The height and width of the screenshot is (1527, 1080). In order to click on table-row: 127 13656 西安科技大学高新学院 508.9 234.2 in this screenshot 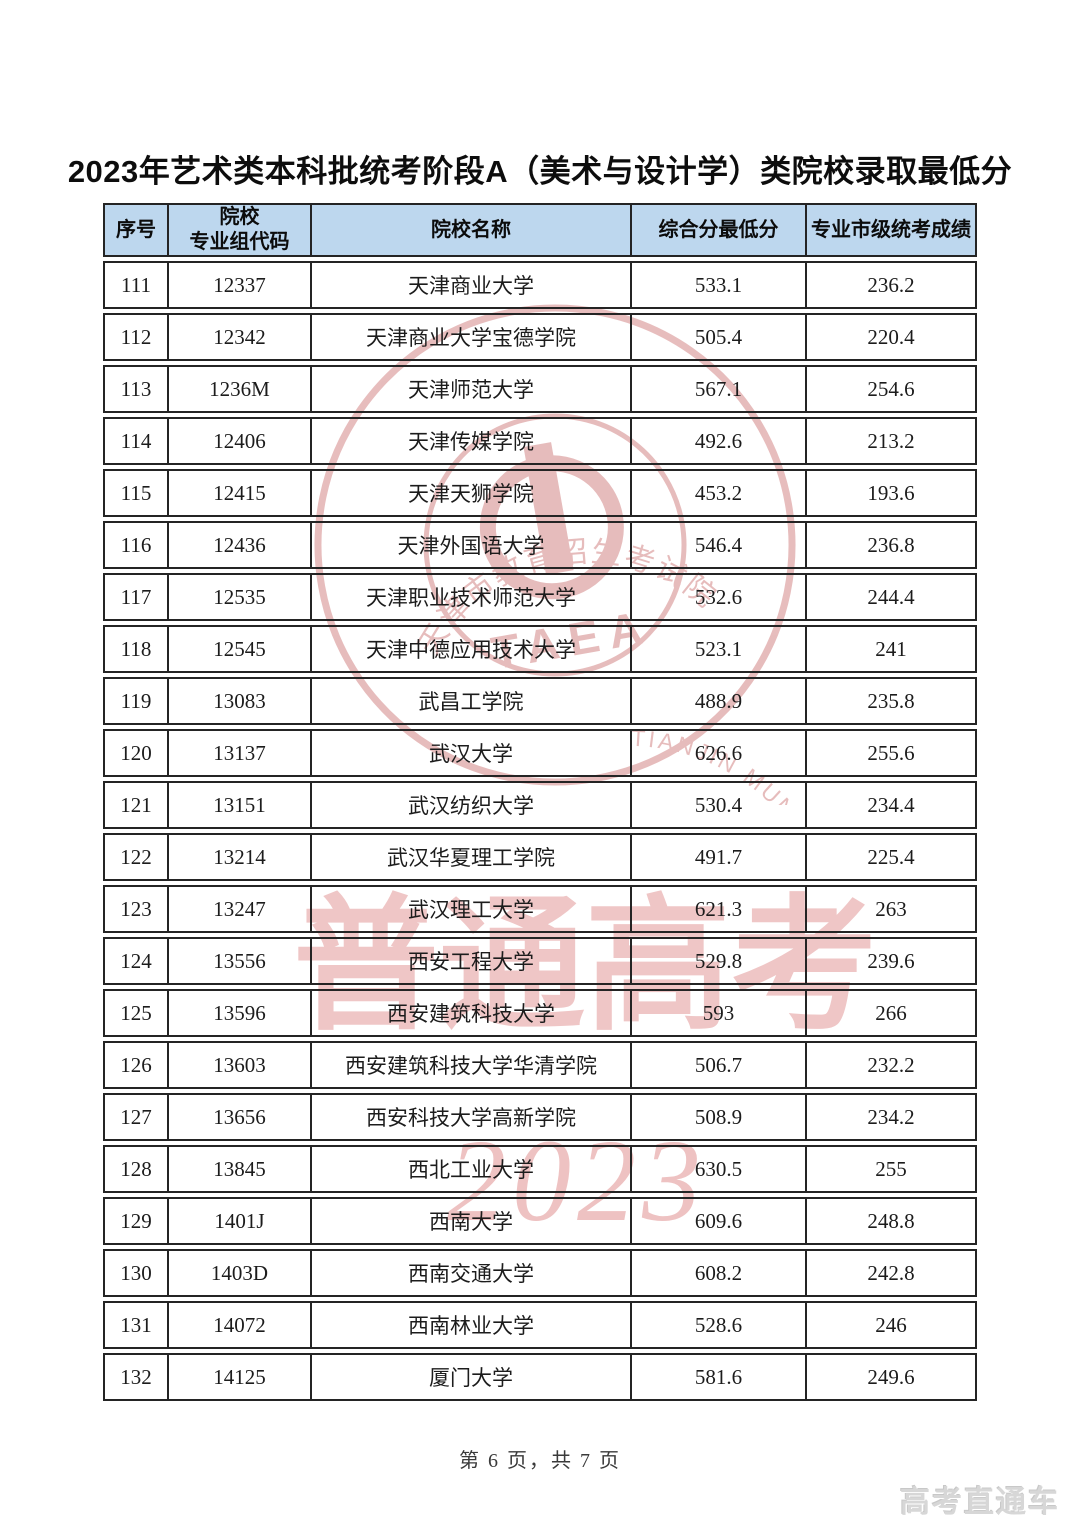, I will do `click(540, 1117)`.